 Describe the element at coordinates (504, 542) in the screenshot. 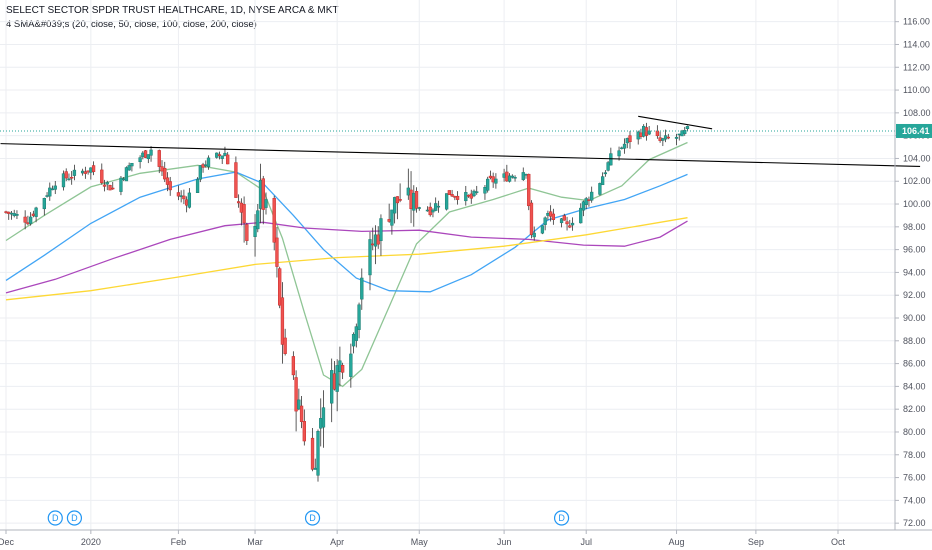

I see `x-tick-label: Jun` at that location.